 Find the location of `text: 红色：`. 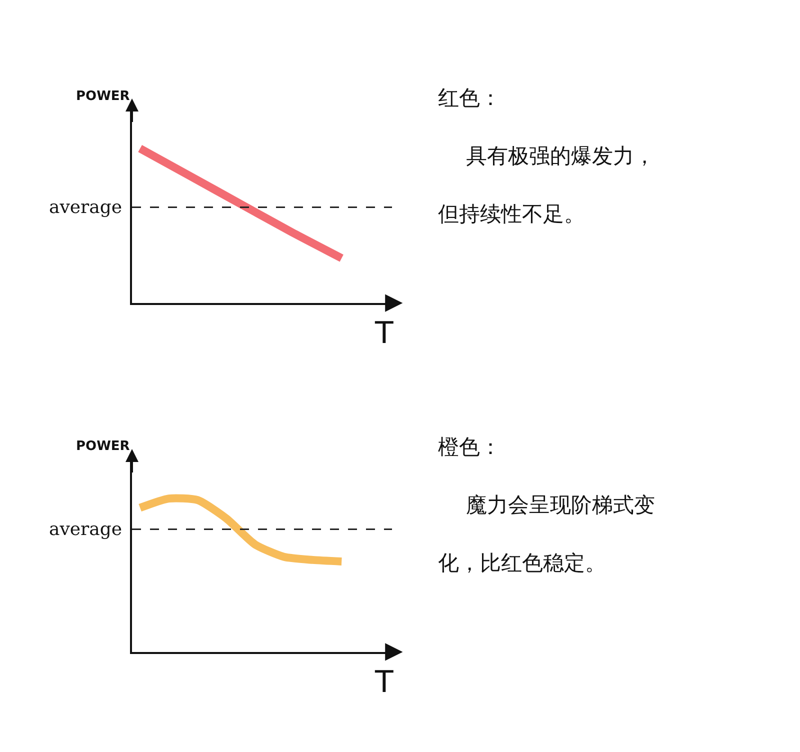

text: 红色： is located at coordinates (469, 98).